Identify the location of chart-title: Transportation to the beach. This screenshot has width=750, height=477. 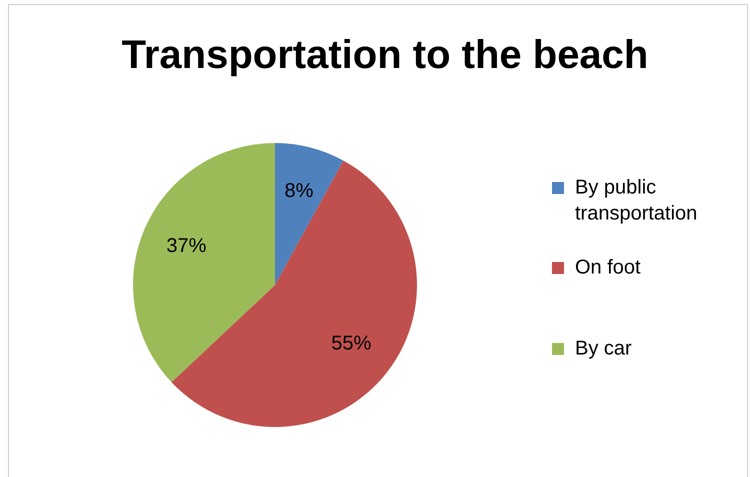
(385, 55).